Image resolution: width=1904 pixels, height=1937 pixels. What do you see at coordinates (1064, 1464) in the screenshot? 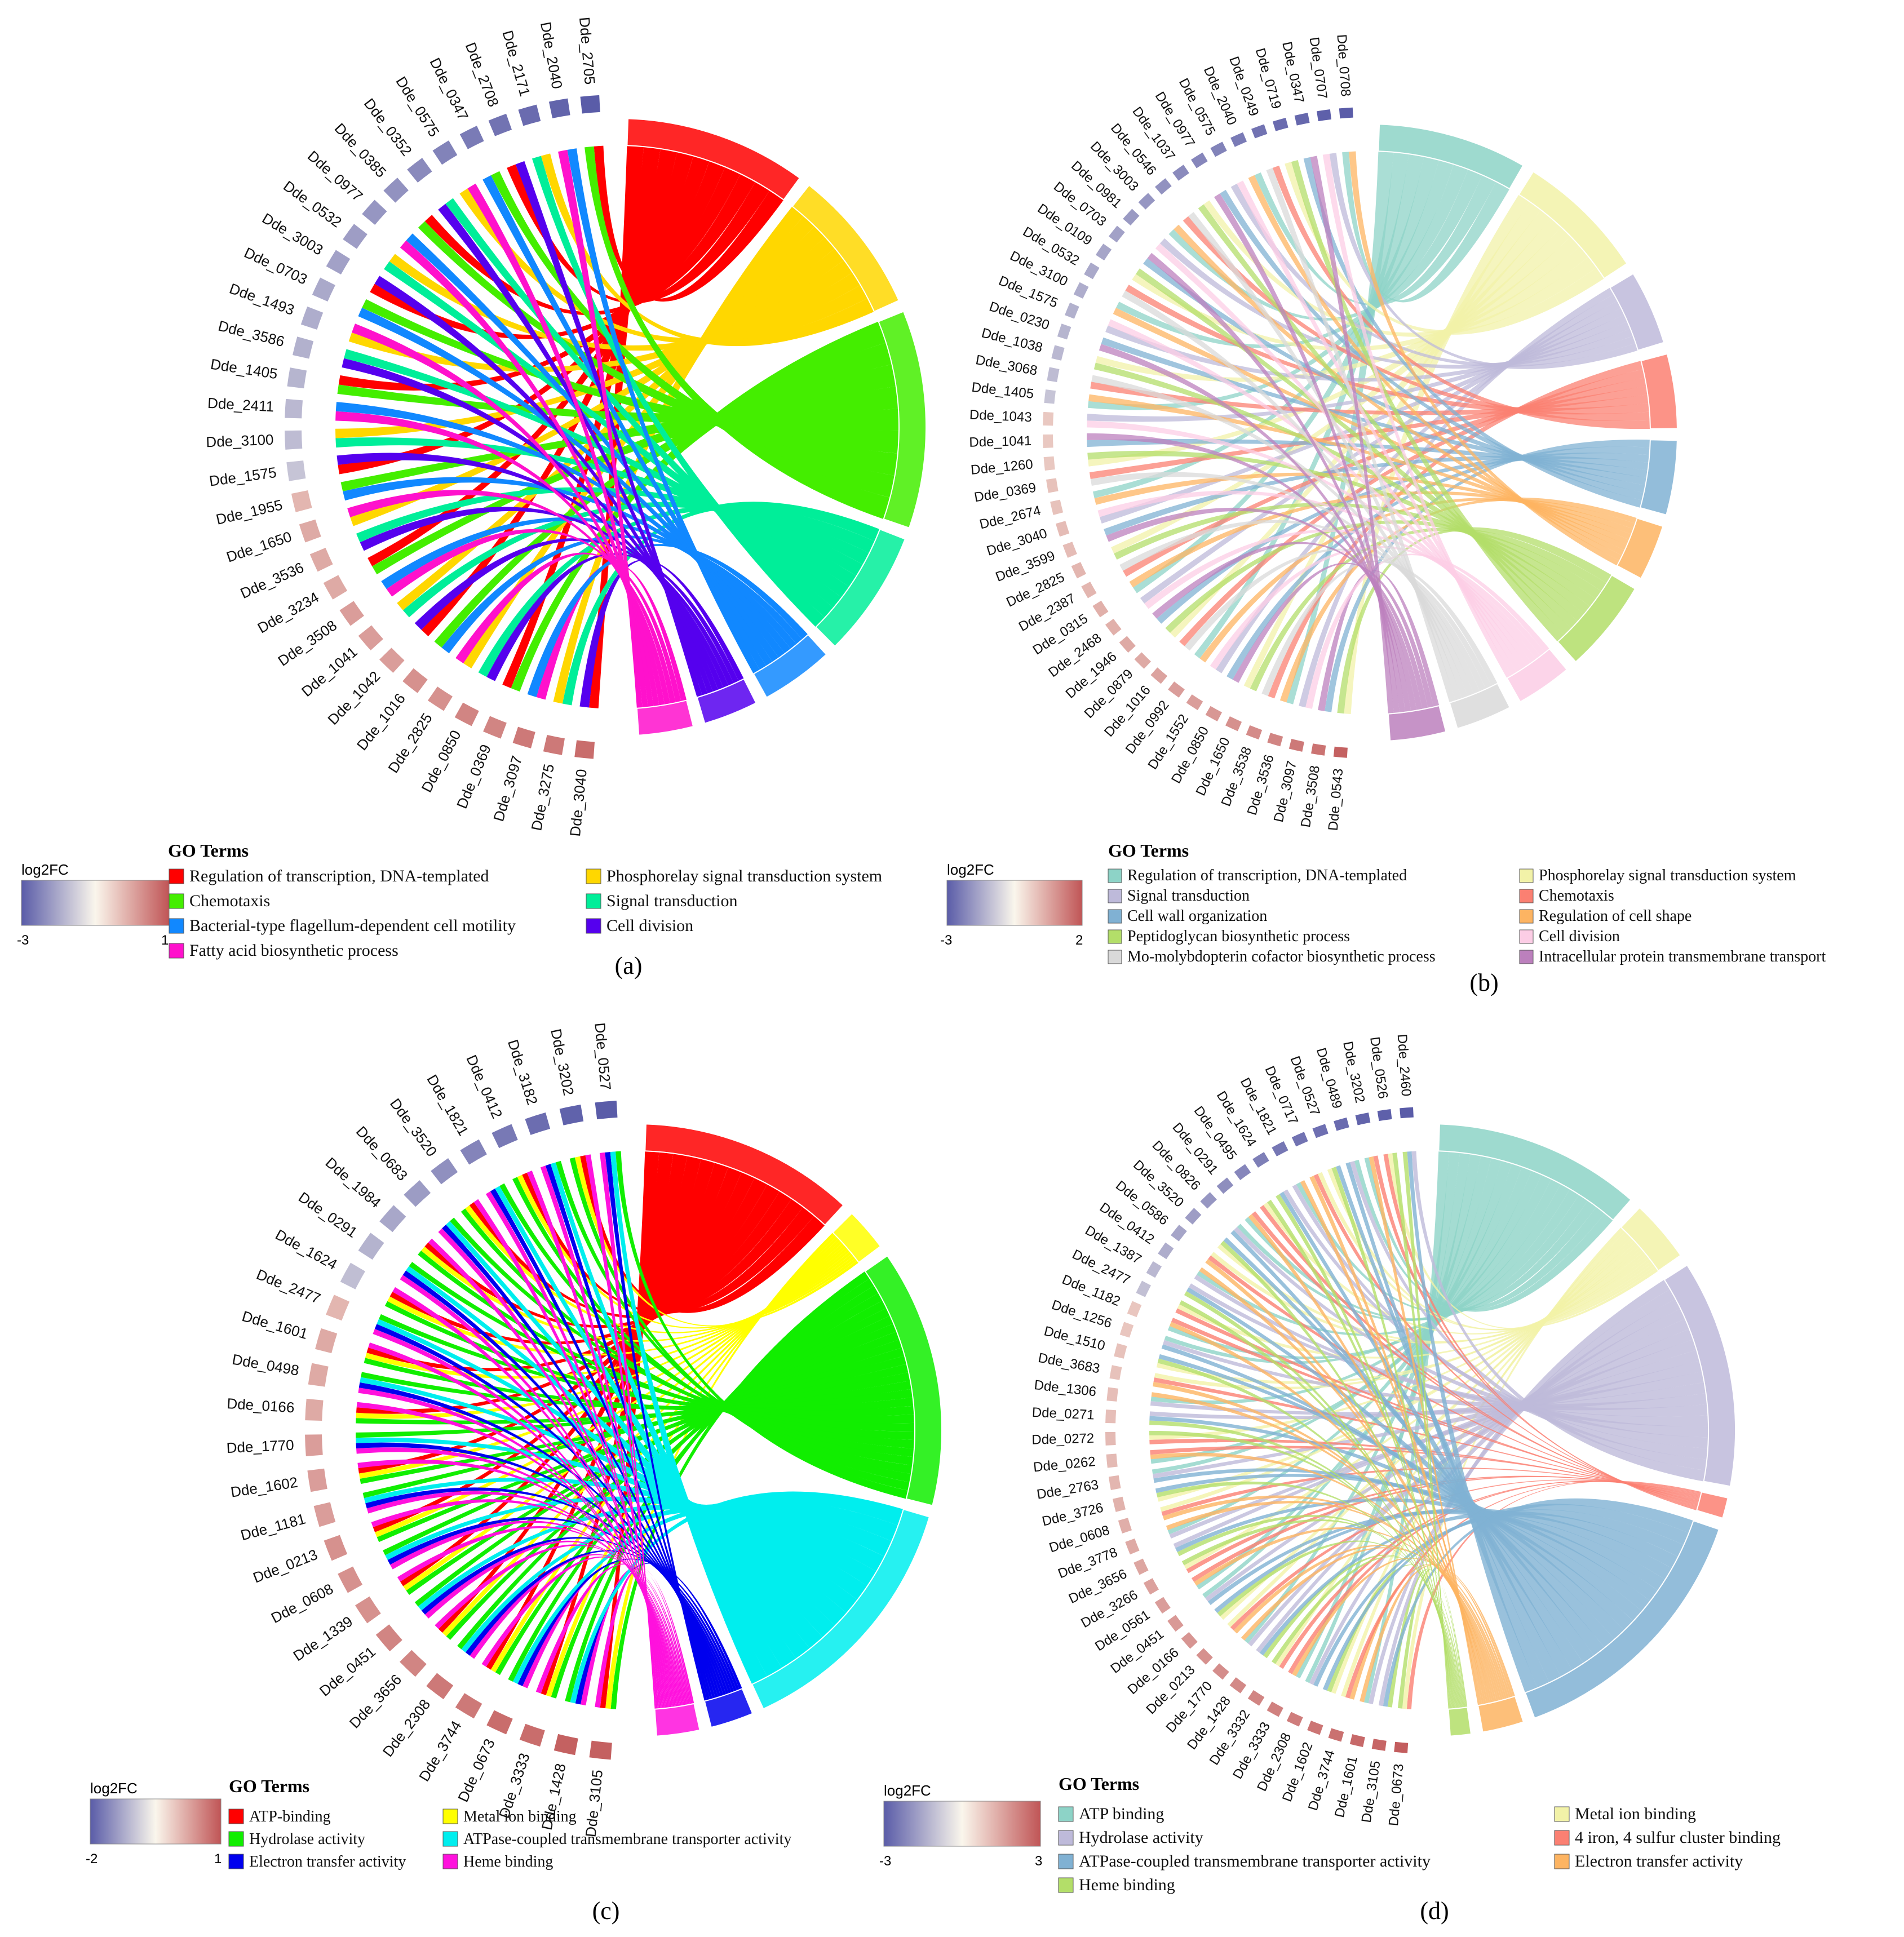
I see `gene-label: Dde_0262` at bounding box center [1064, 1464].